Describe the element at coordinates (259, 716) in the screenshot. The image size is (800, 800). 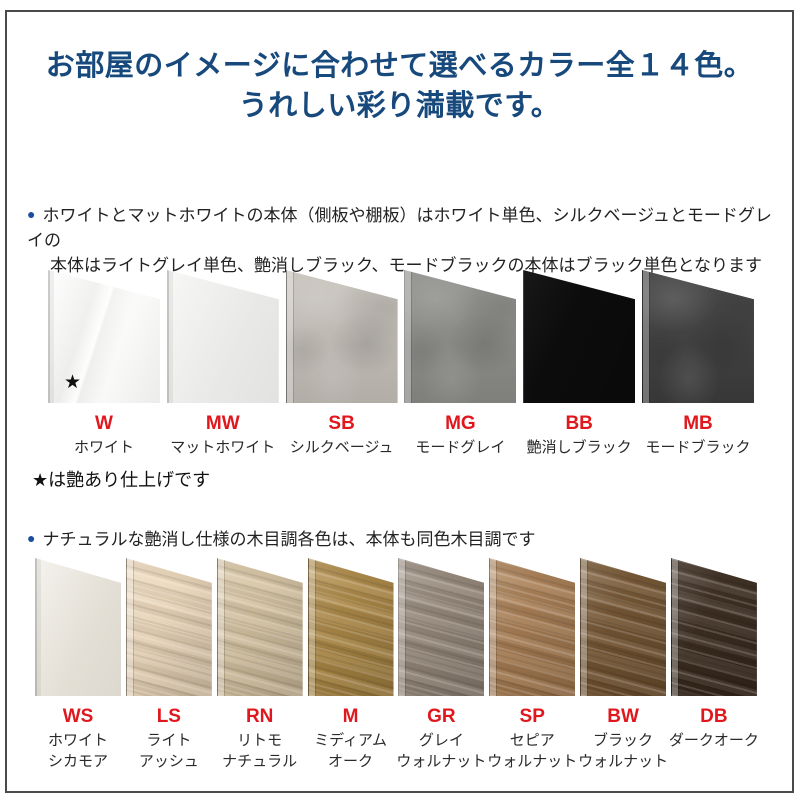
I see `swatch-code: RN` at that location.